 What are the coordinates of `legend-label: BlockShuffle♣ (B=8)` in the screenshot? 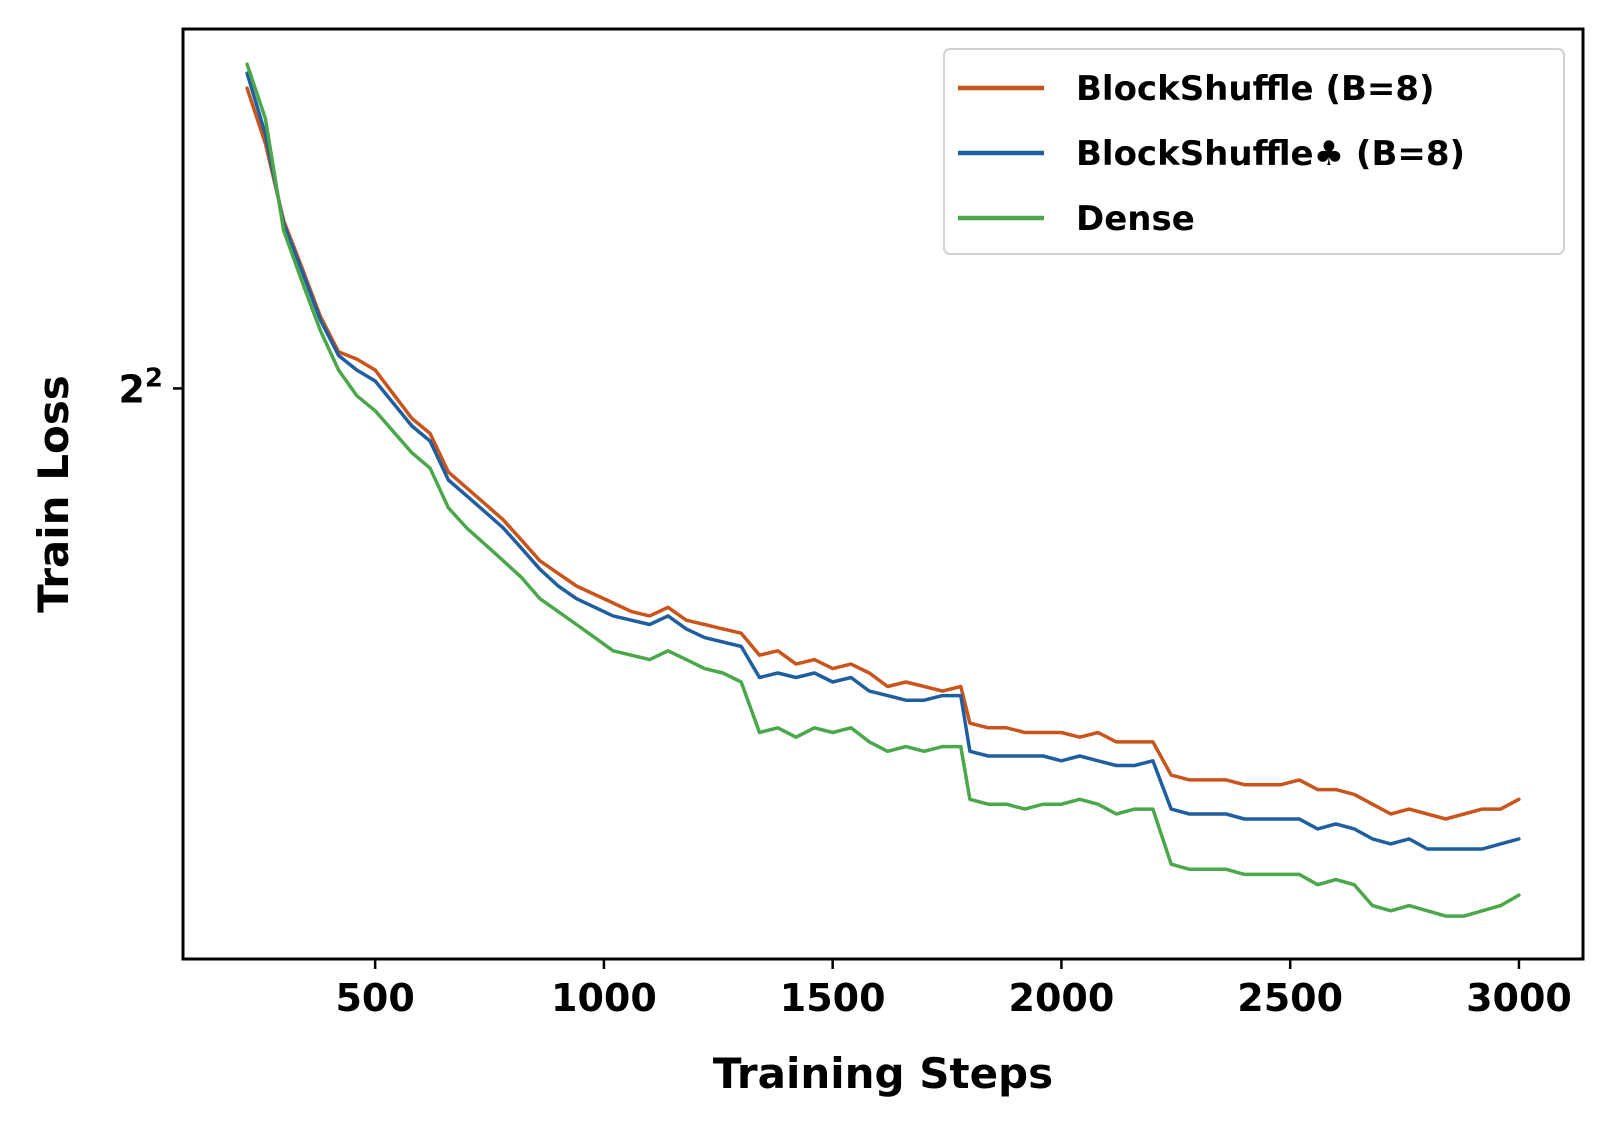 It's located at (1270, 154).